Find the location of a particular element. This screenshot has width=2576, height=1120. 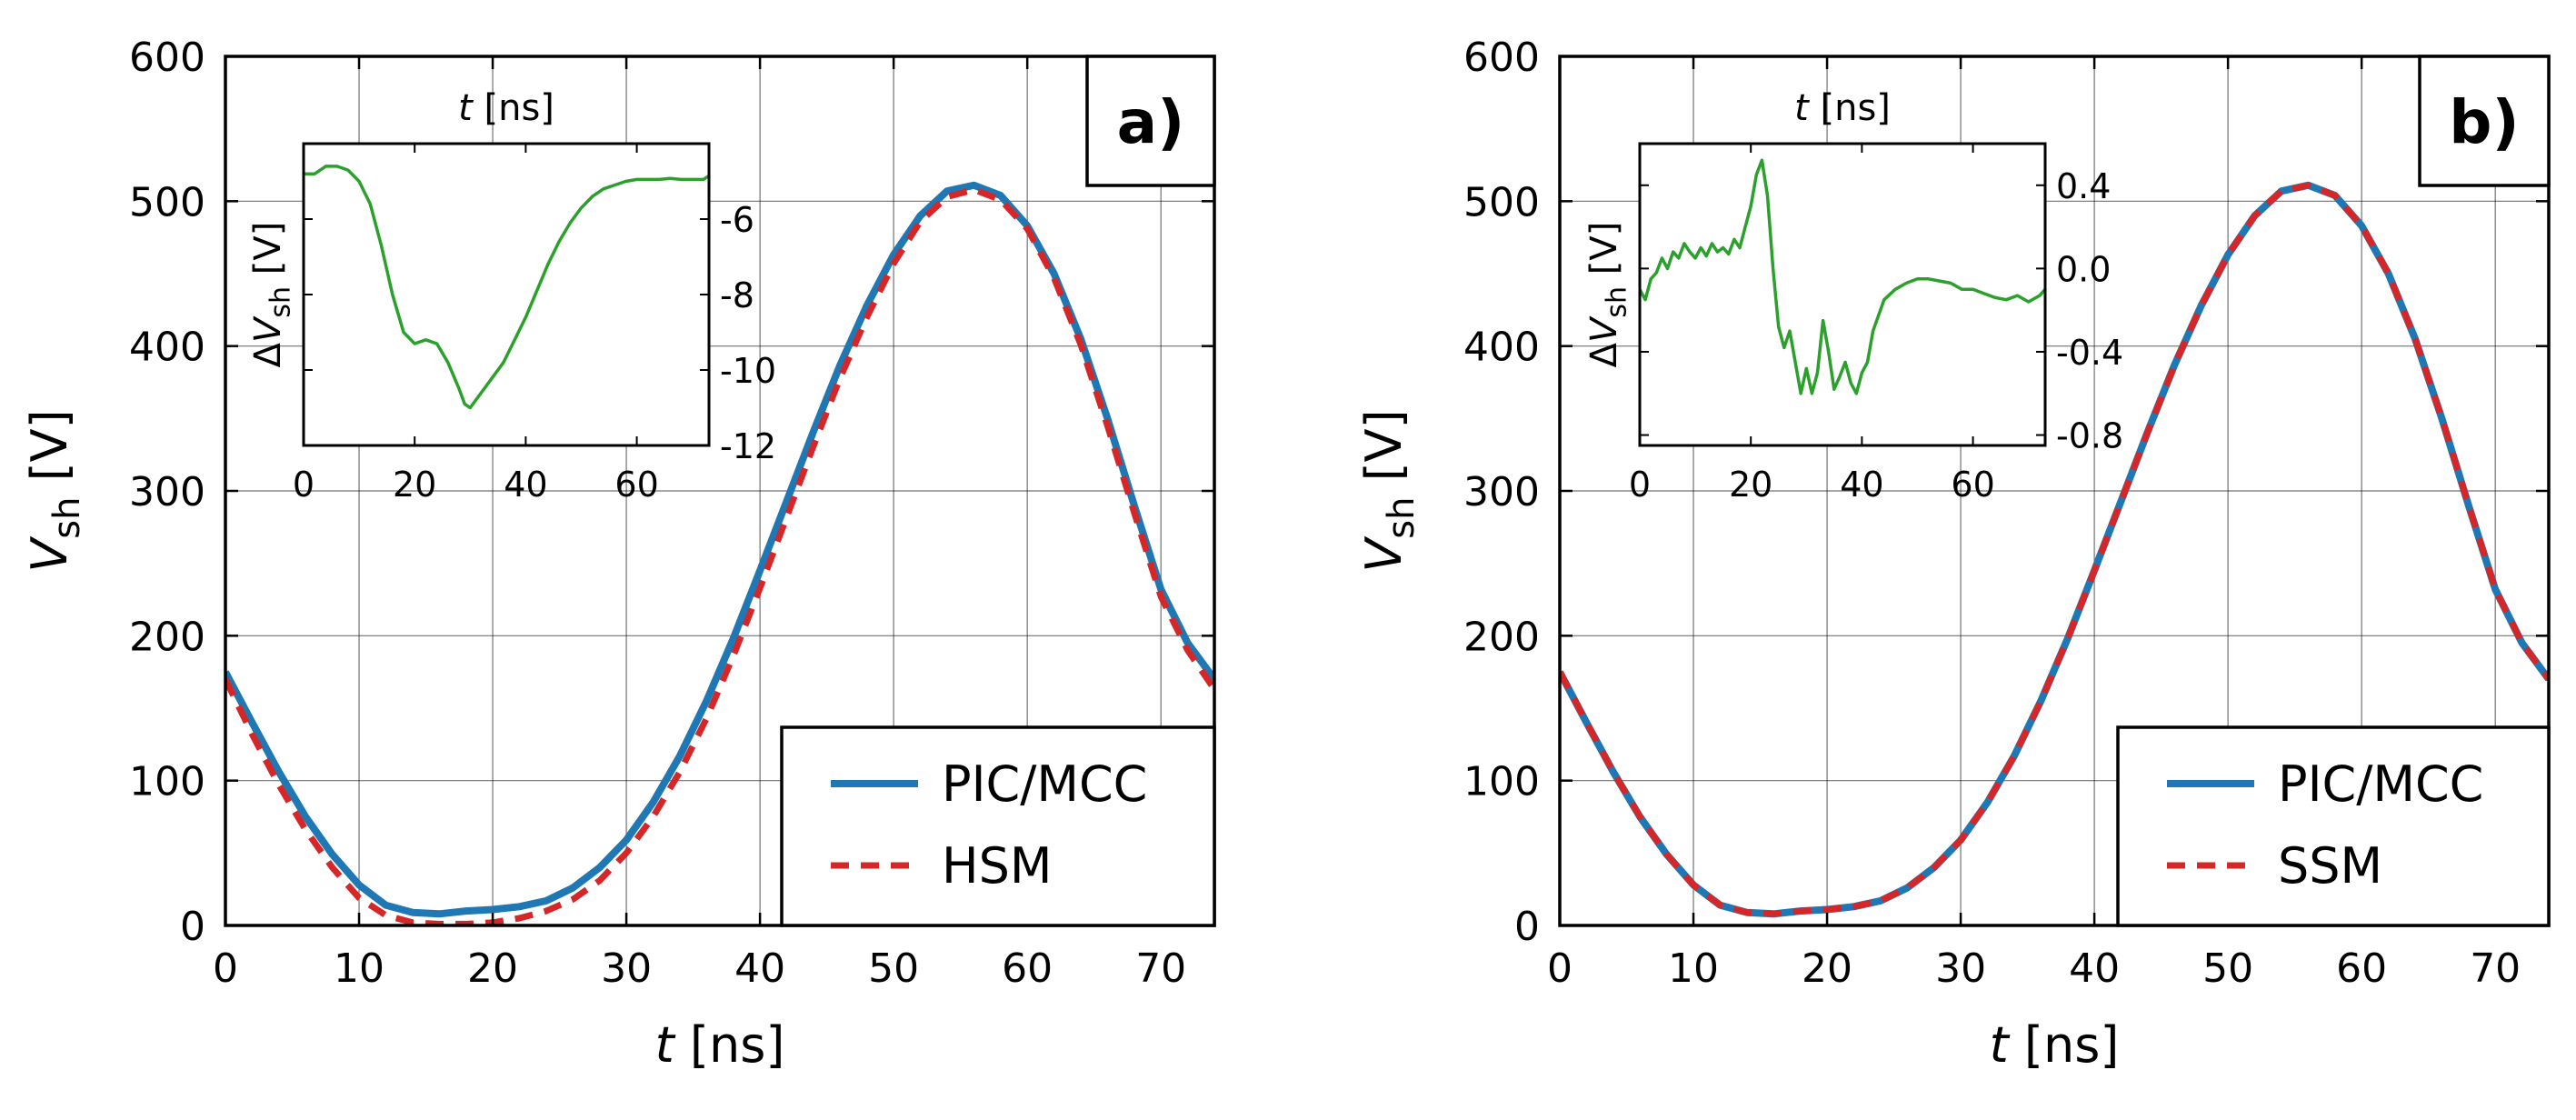

inset-y-tick-label: -12 is located at coordinates (748, 446).